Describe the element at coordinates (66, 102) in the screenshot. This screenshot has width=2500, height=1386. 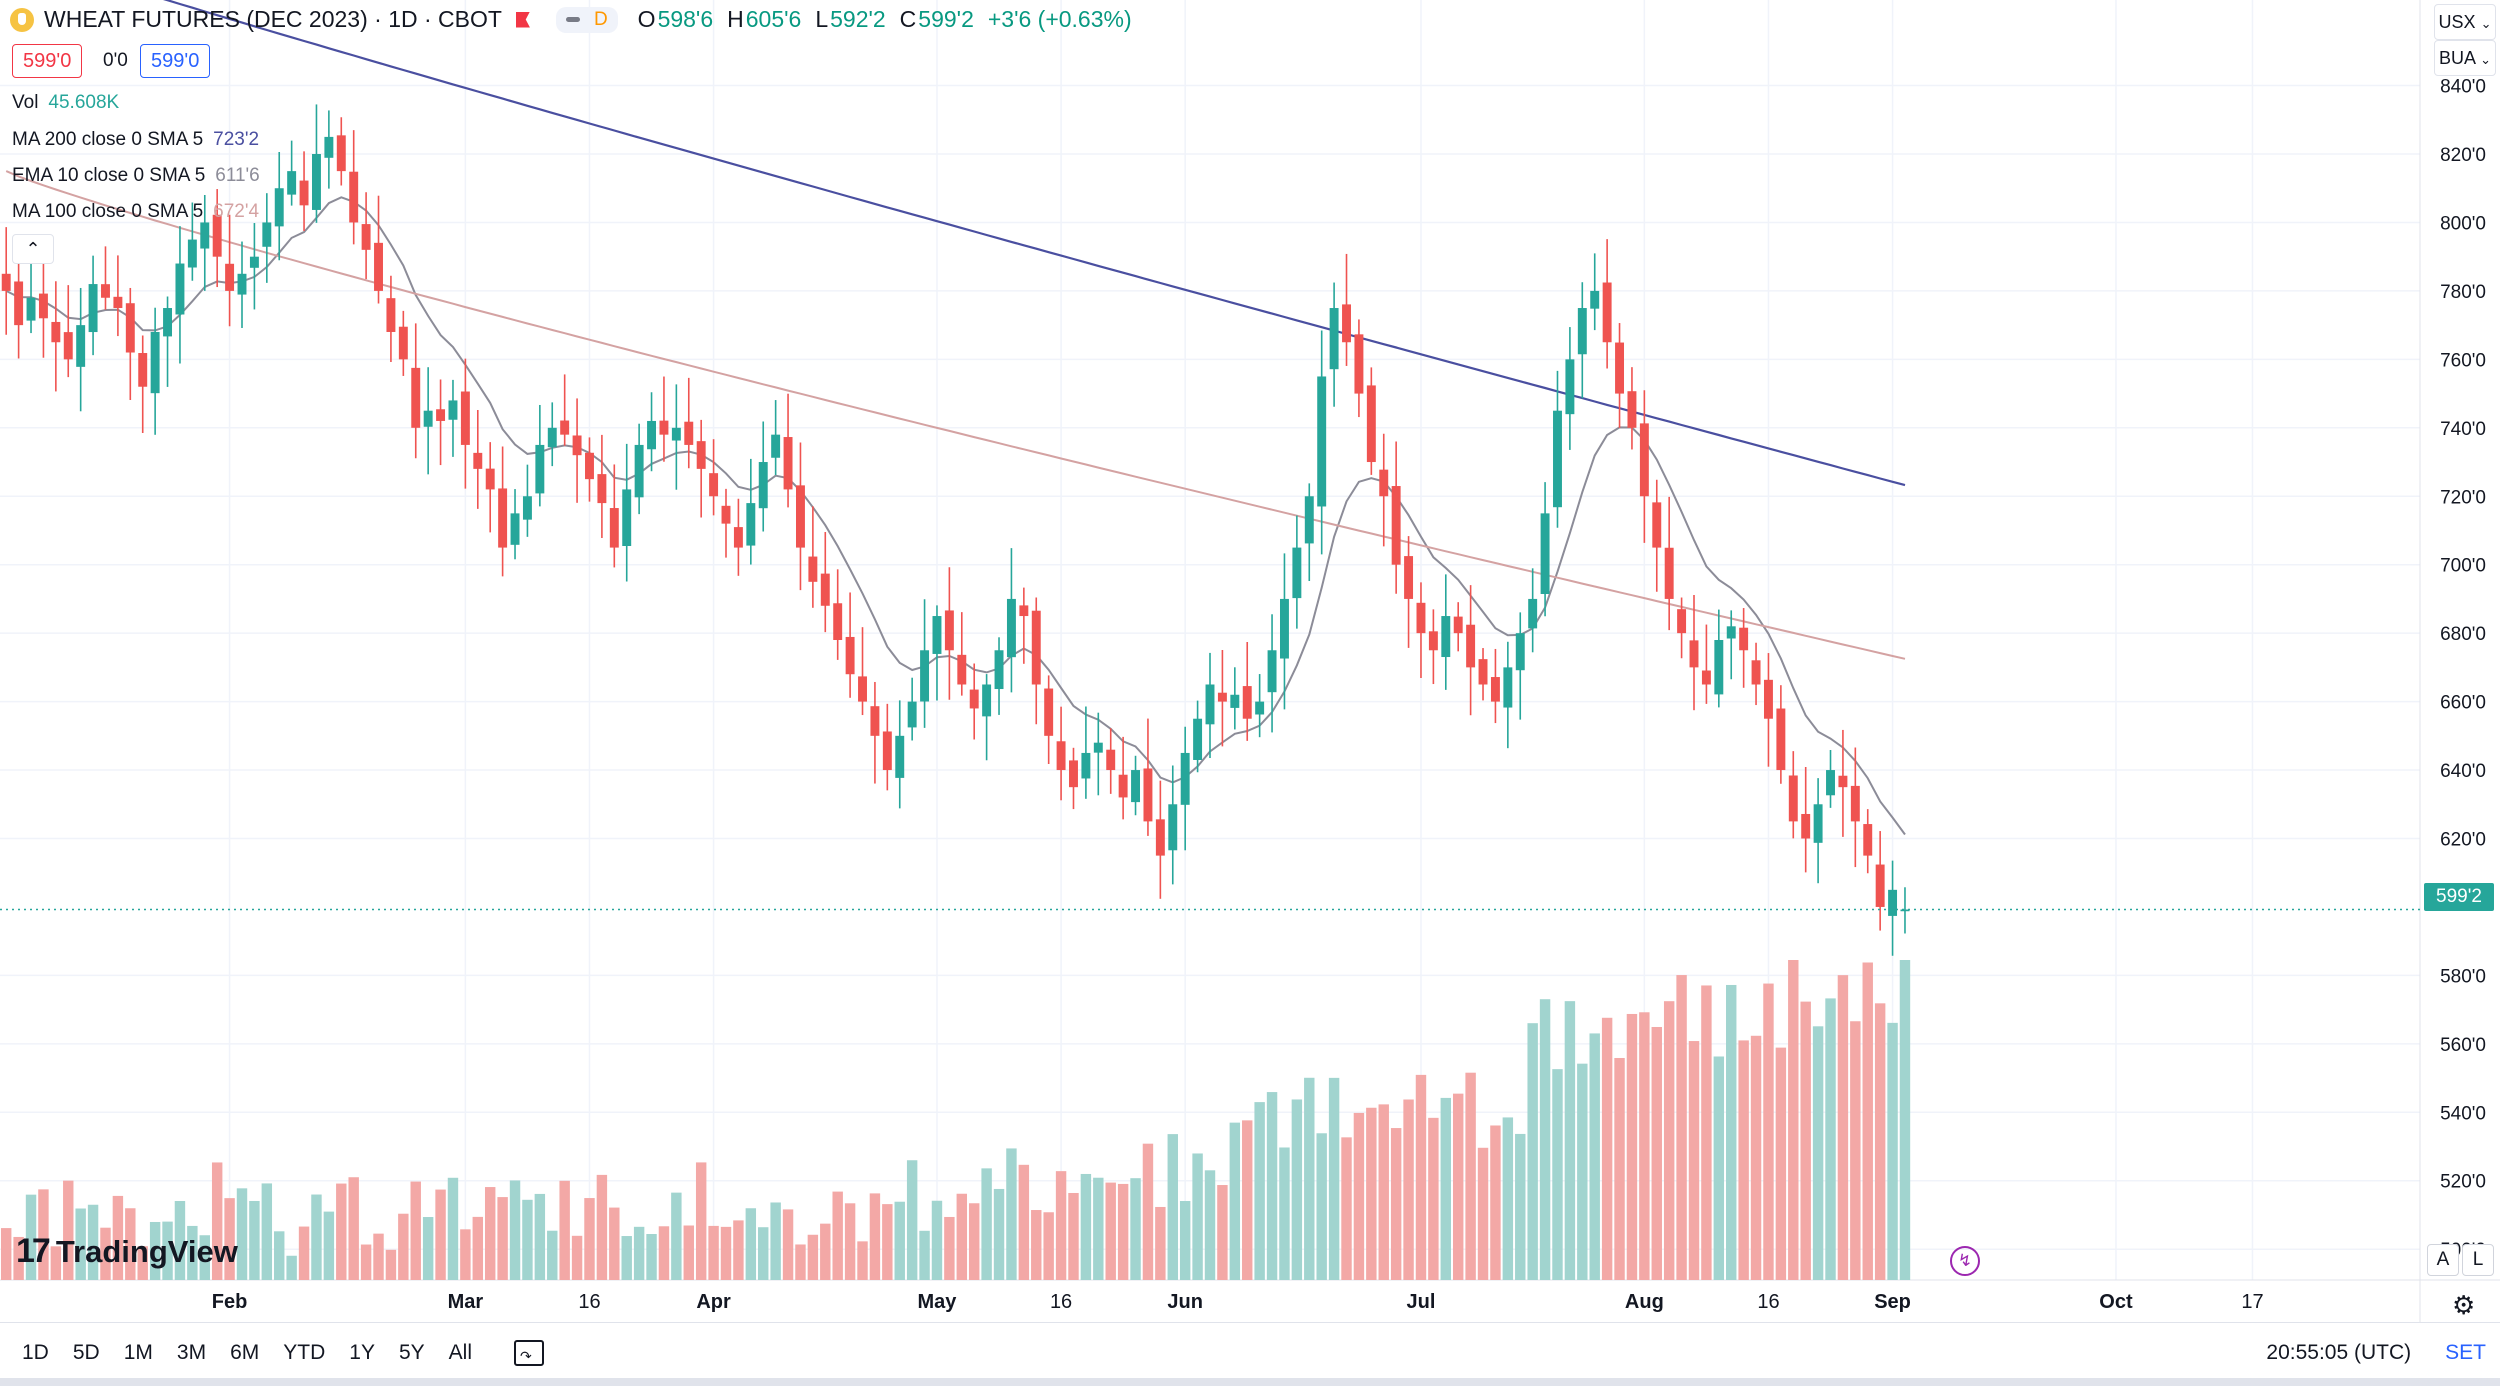
I see `legend-vol: Vol 45.608K` at that location.